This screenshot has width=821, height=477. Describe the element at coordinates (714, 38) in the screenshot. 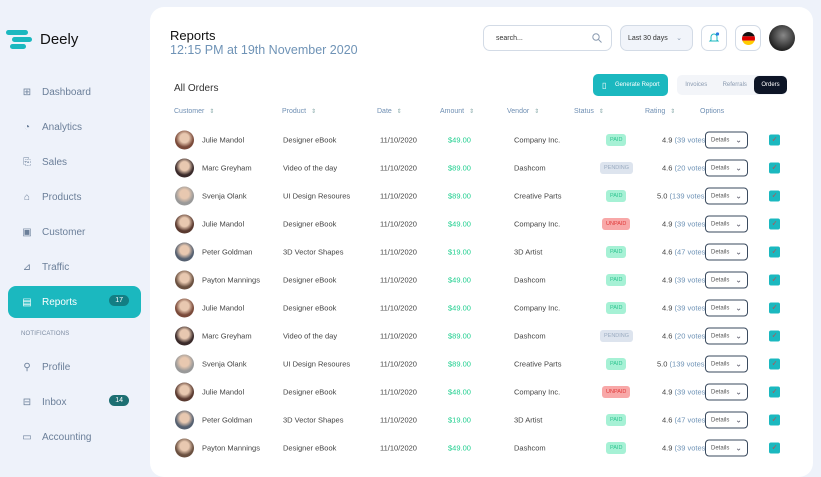

I see `notification-button` at that location.